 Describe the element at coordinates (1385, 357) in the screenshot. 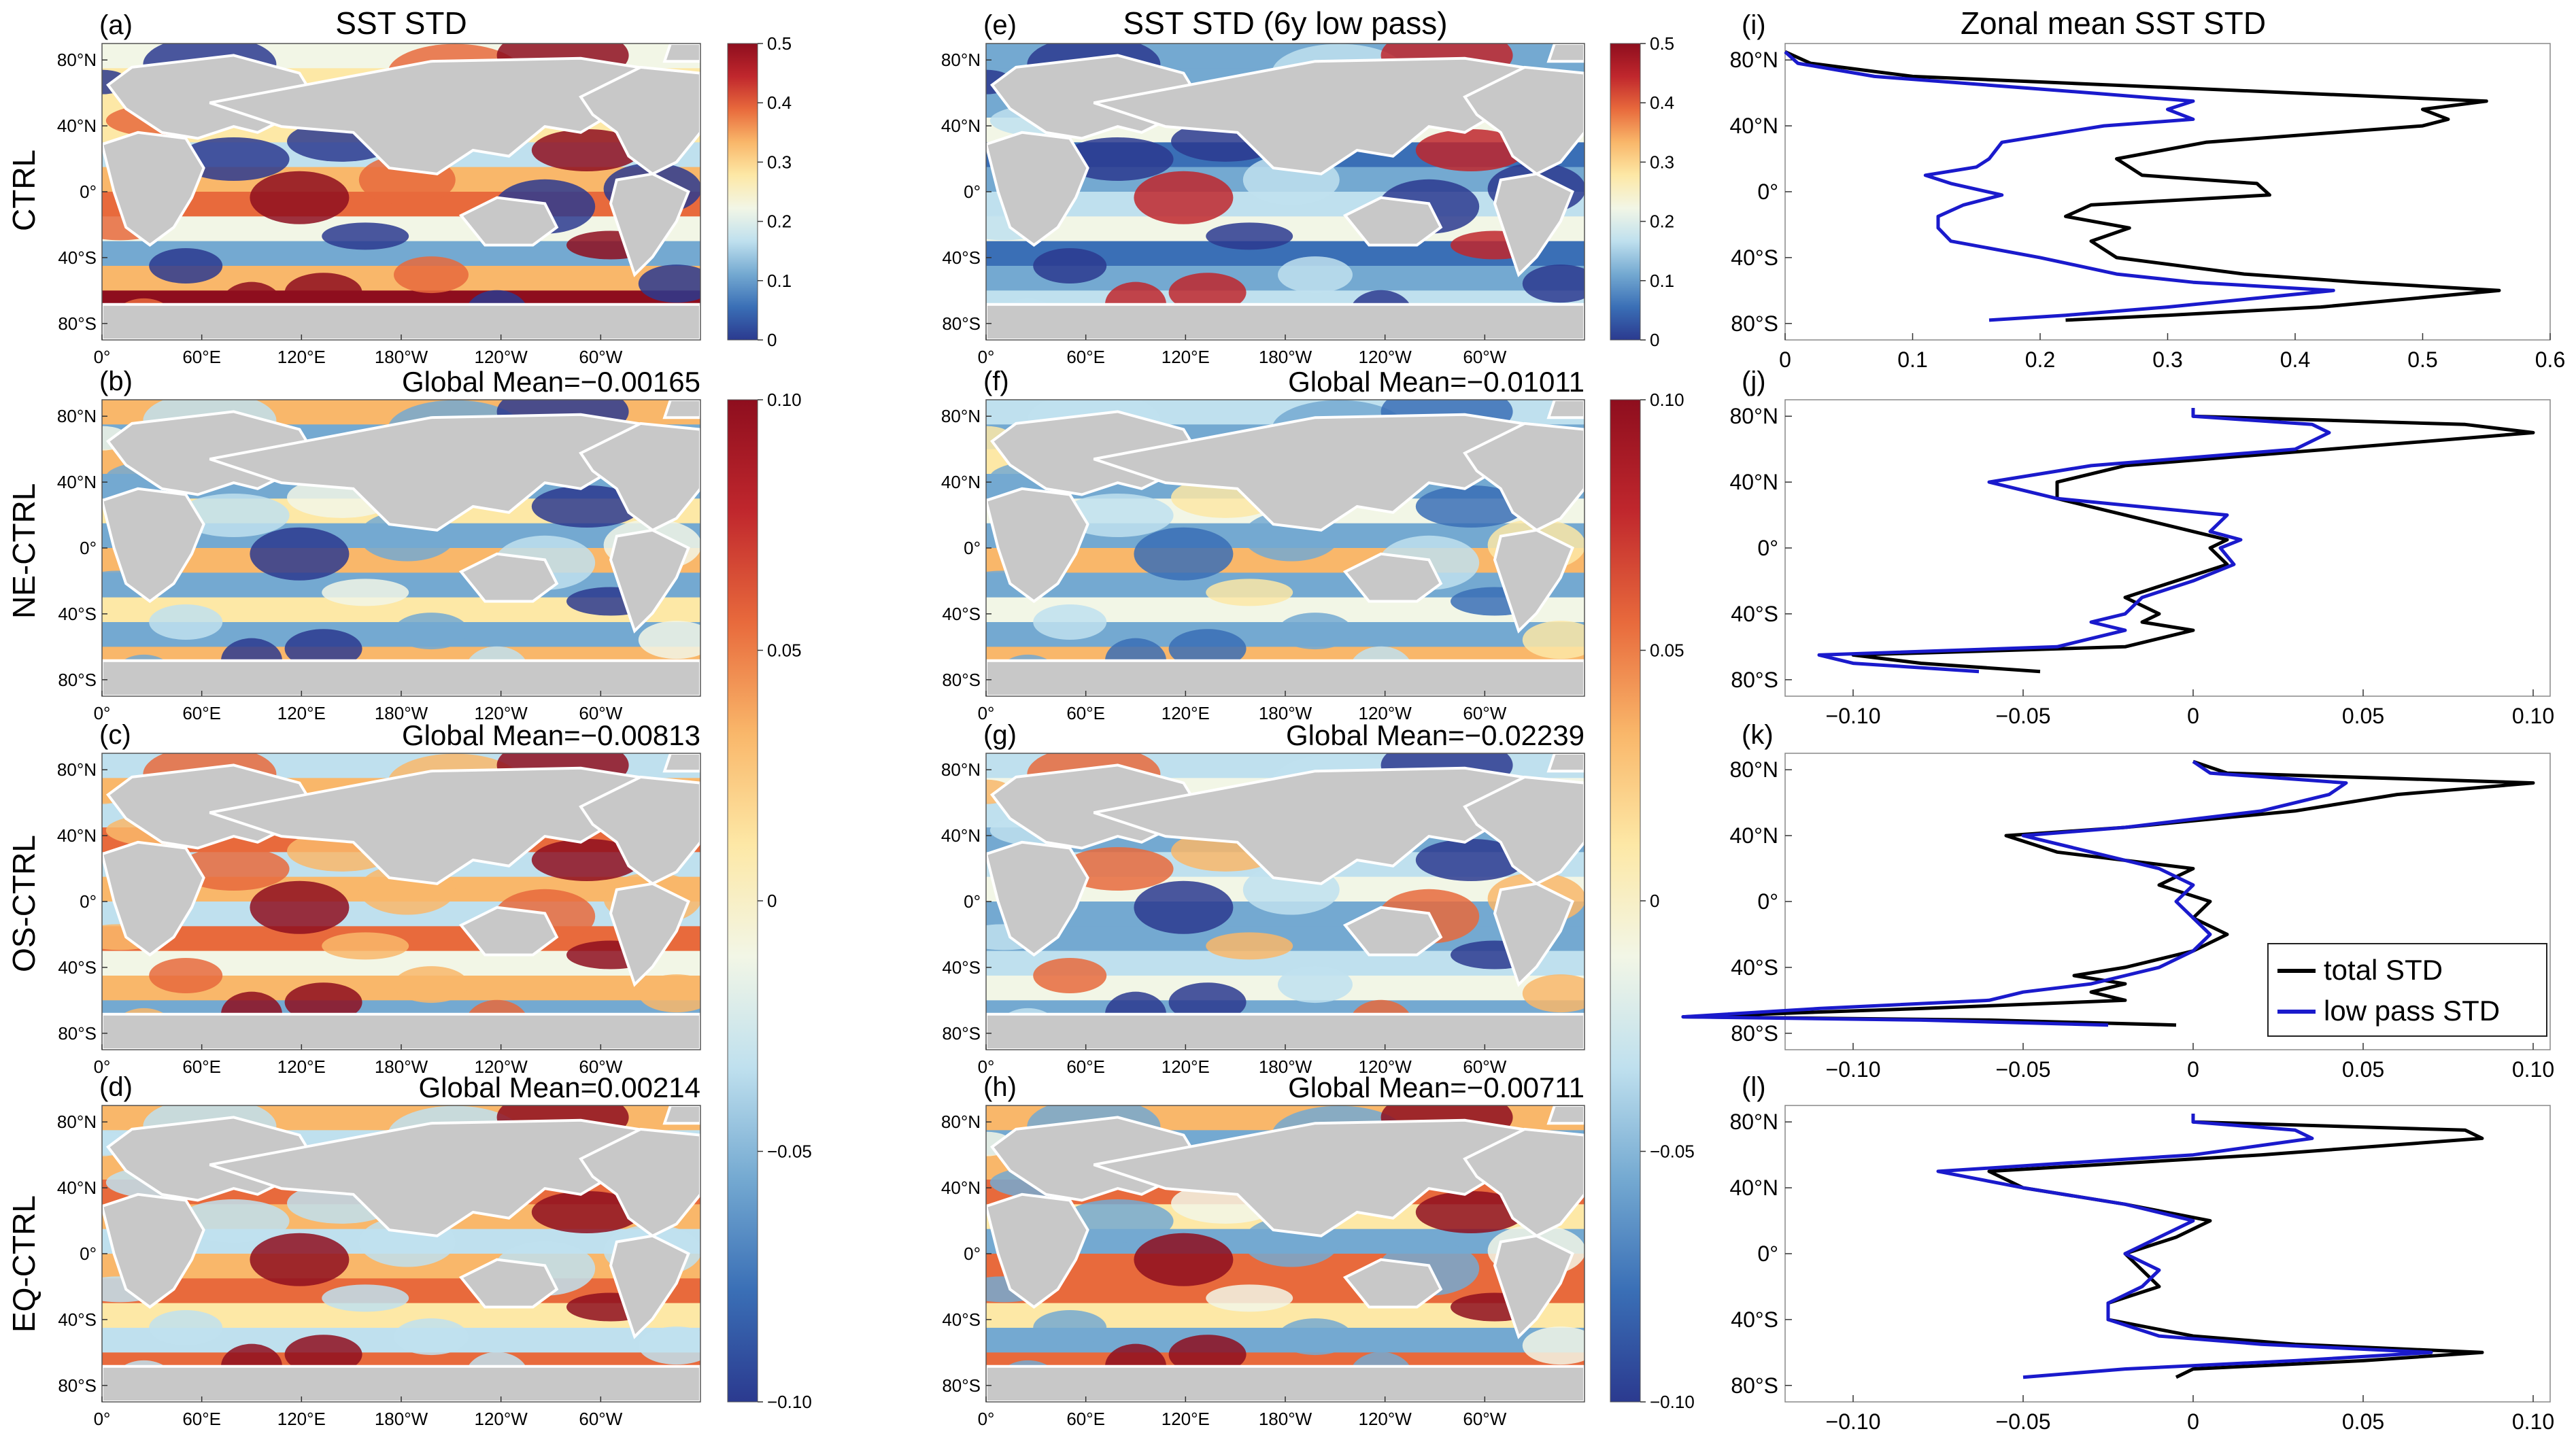

I see `lon-tick-label: 120°W` at that location.